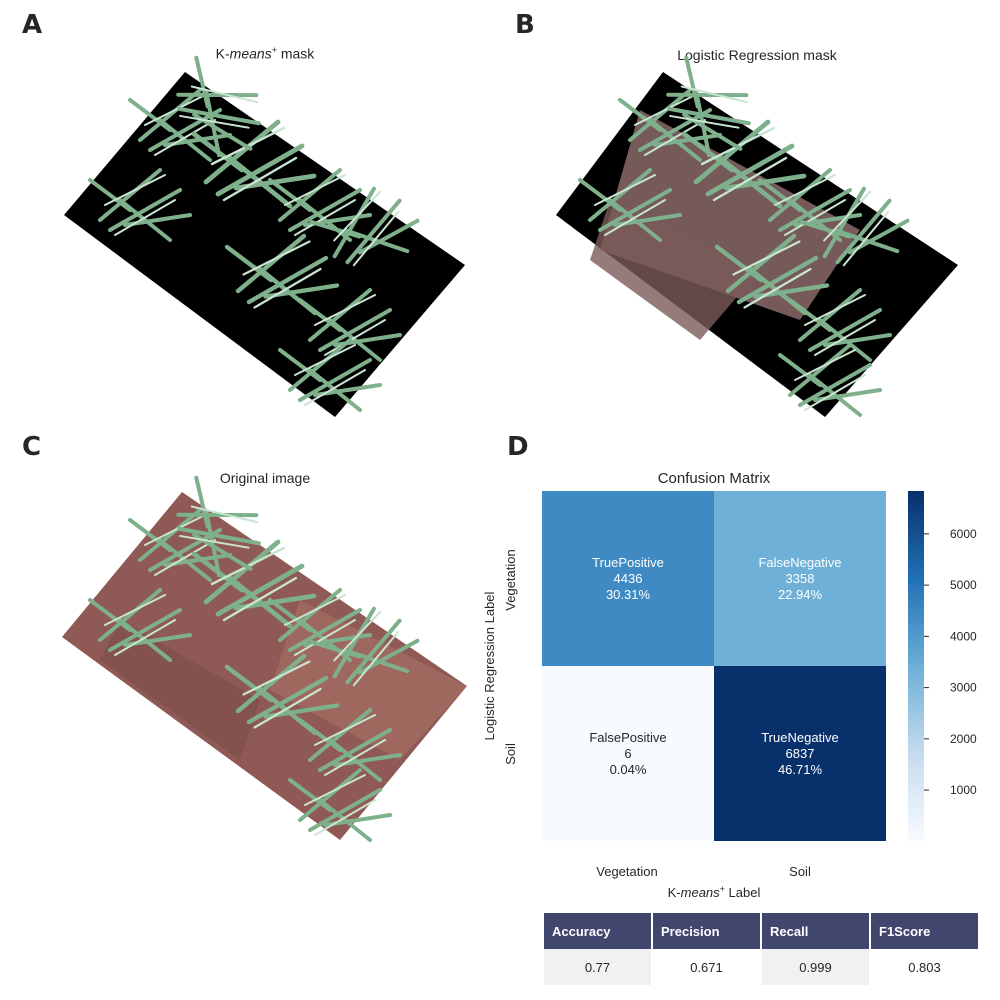  What do you see at coordinates (800, 737) in the screenshot?
I see `cell-label-truenegative-name: TrueNegative` at bounding box center [800, 737].